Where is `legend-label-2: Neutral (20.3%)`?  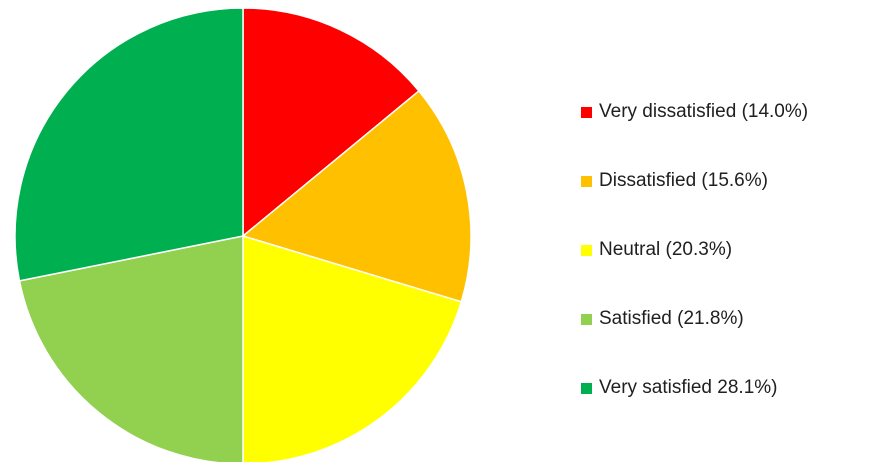 legend-label-2: Neutral (20.3%) is located at coordinates (666, 249).